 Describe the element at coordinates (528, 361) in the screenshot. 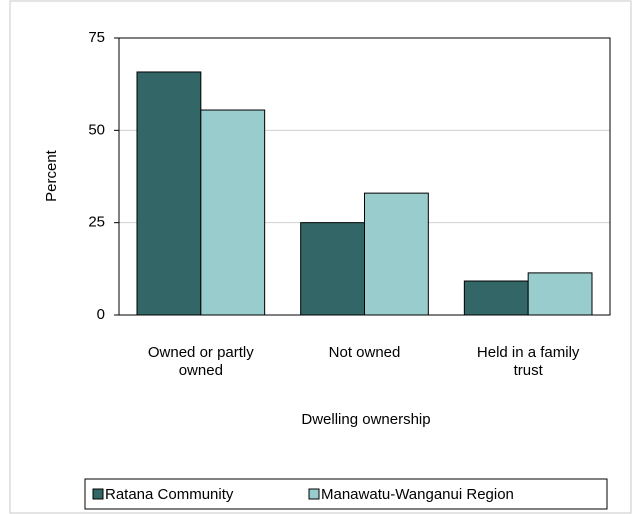

I see `x-tick-label: Held in a family trust` at that location.